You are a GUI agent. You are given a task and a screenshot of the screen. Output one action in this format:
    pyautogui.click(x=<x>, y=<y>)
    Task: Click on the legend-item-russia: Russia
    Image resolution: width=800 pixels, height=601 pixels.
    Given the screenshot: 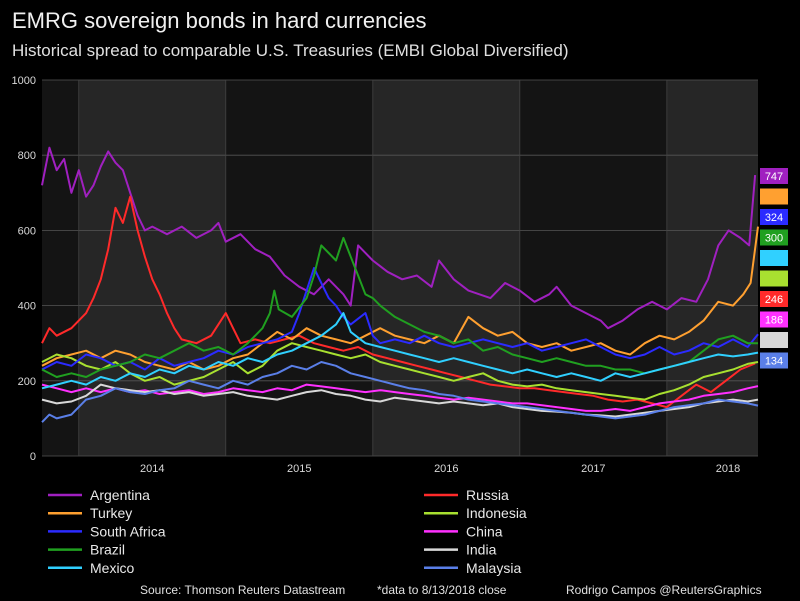 What is the action you would take?
    pyautogui.click(x=487, y=495)
    